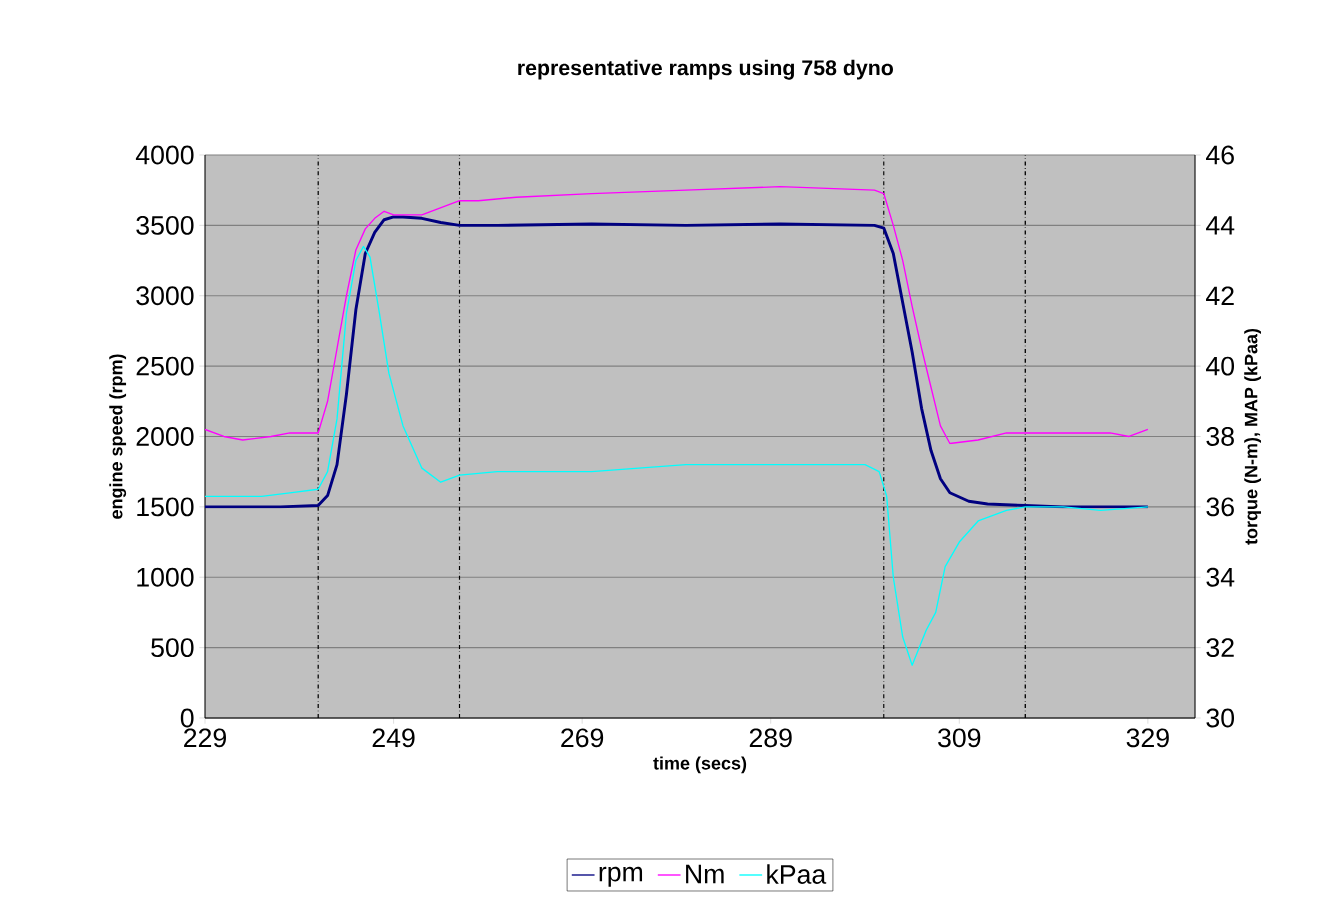 Image resolution: width=1337 pixels, height=923 pixels. Describe the element at coordinates (1253, 436) in the screenshot. I see `y2-axis-title: torque (N-m), MAP (kPaa)` at that location.